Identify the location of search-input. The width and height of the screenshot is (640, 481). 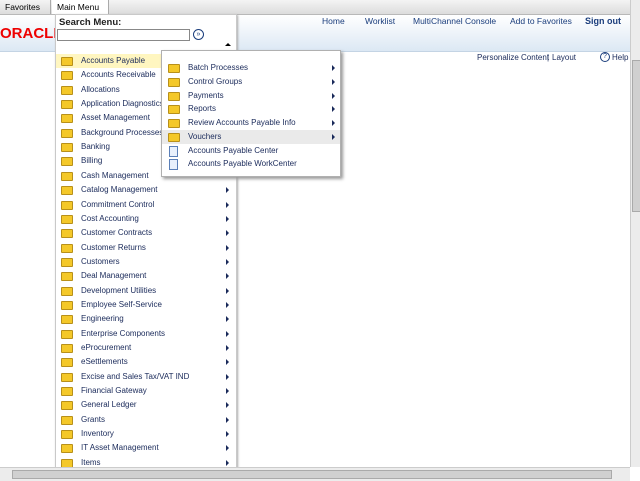
(123, 35).